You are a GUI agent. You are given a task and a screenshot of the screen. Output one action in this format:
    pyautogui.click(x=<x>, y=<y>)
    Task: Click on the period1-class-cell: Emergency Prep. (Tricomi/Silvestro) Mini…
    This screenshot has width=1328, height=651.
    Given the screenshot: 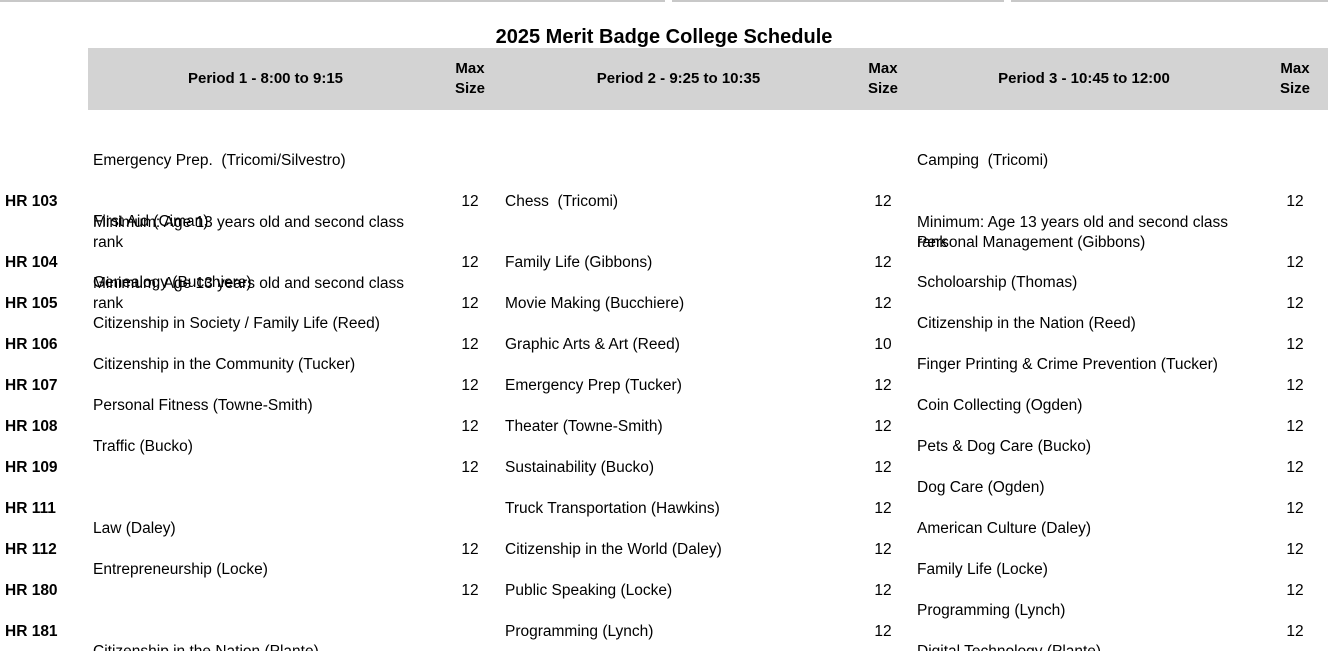 What is the action you would take?
    pyautogui.click(x=265, y=202)
    